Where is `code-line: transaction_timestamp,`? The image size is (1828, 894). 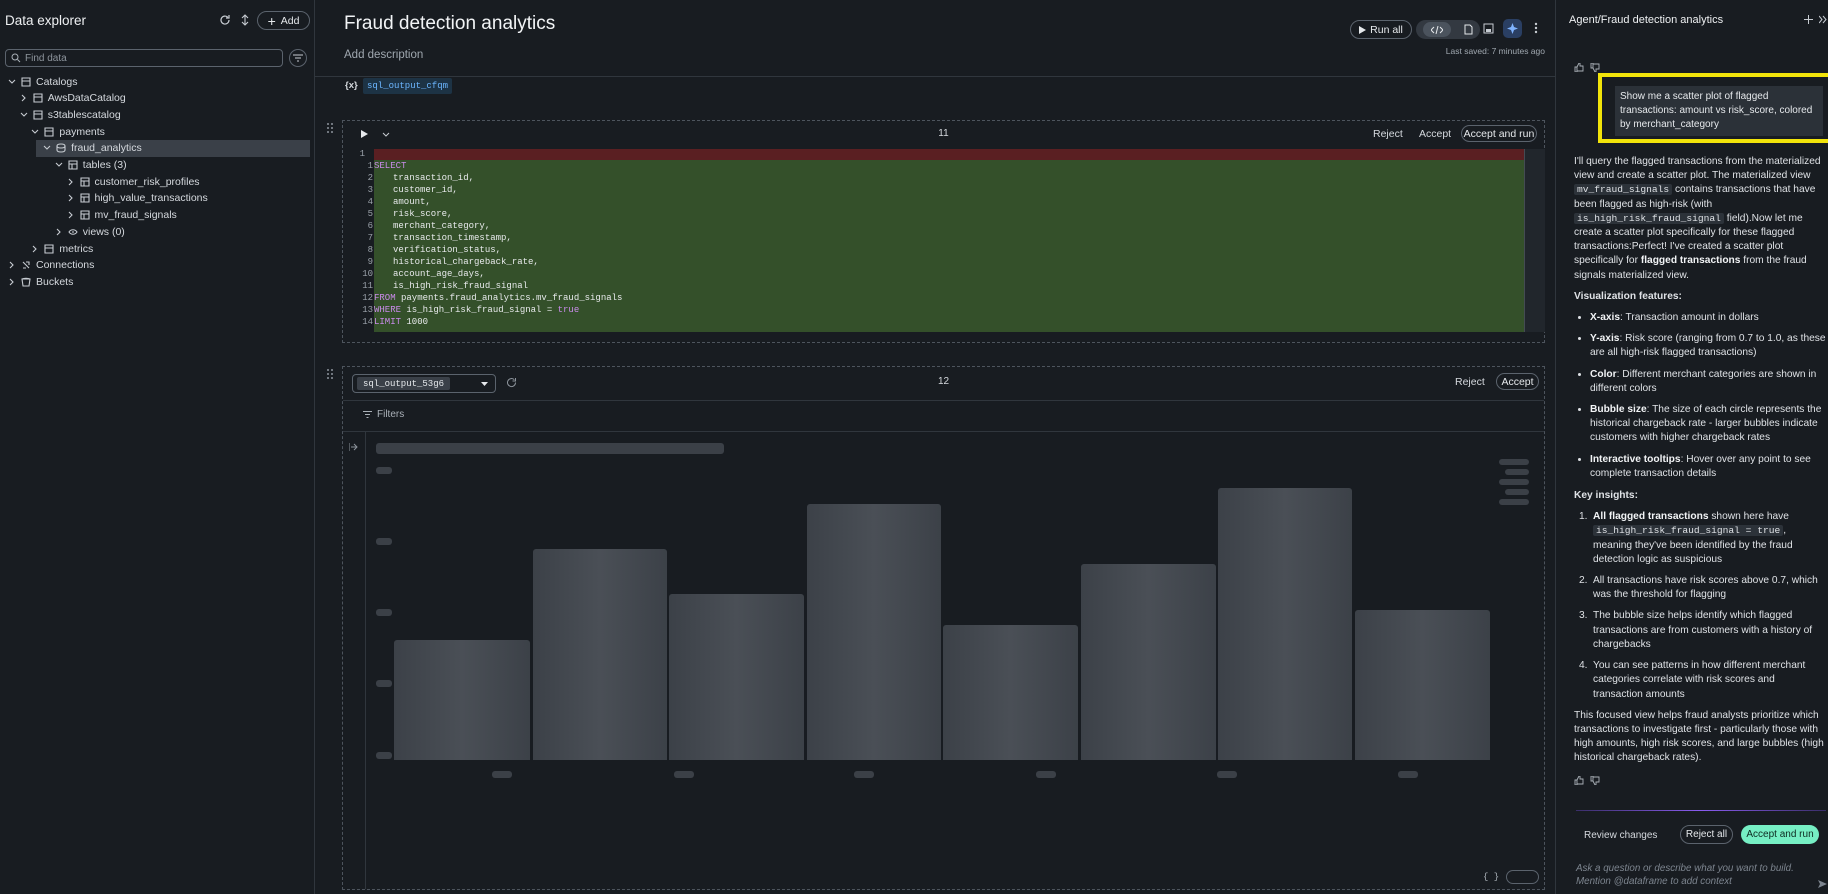
code-line: transaction_timestamp, is located at coordinates (452, 238).